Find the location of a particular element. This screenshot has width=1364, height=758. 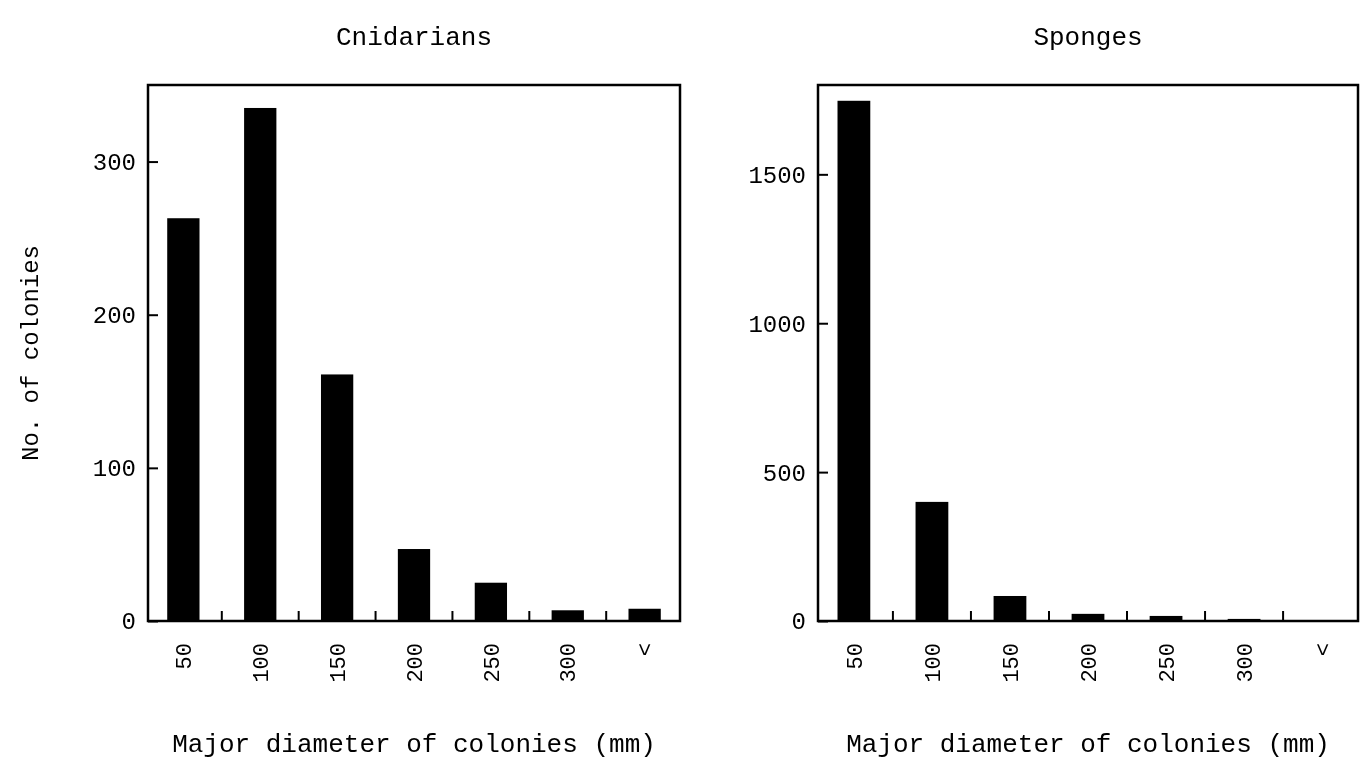

y-tick-label: 200 is located at coordinates (114, 317).